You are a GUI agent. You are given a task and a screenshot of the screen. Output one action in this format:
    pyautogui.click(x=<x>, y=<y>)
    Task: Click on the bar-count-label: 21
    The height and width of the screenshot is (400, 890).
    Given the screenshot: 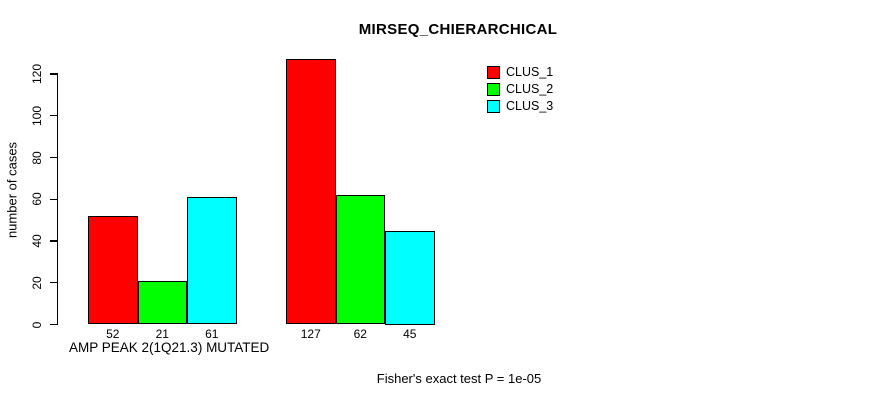 What is the action you would take?
    pyautogui.click(x=162, y=334)
    